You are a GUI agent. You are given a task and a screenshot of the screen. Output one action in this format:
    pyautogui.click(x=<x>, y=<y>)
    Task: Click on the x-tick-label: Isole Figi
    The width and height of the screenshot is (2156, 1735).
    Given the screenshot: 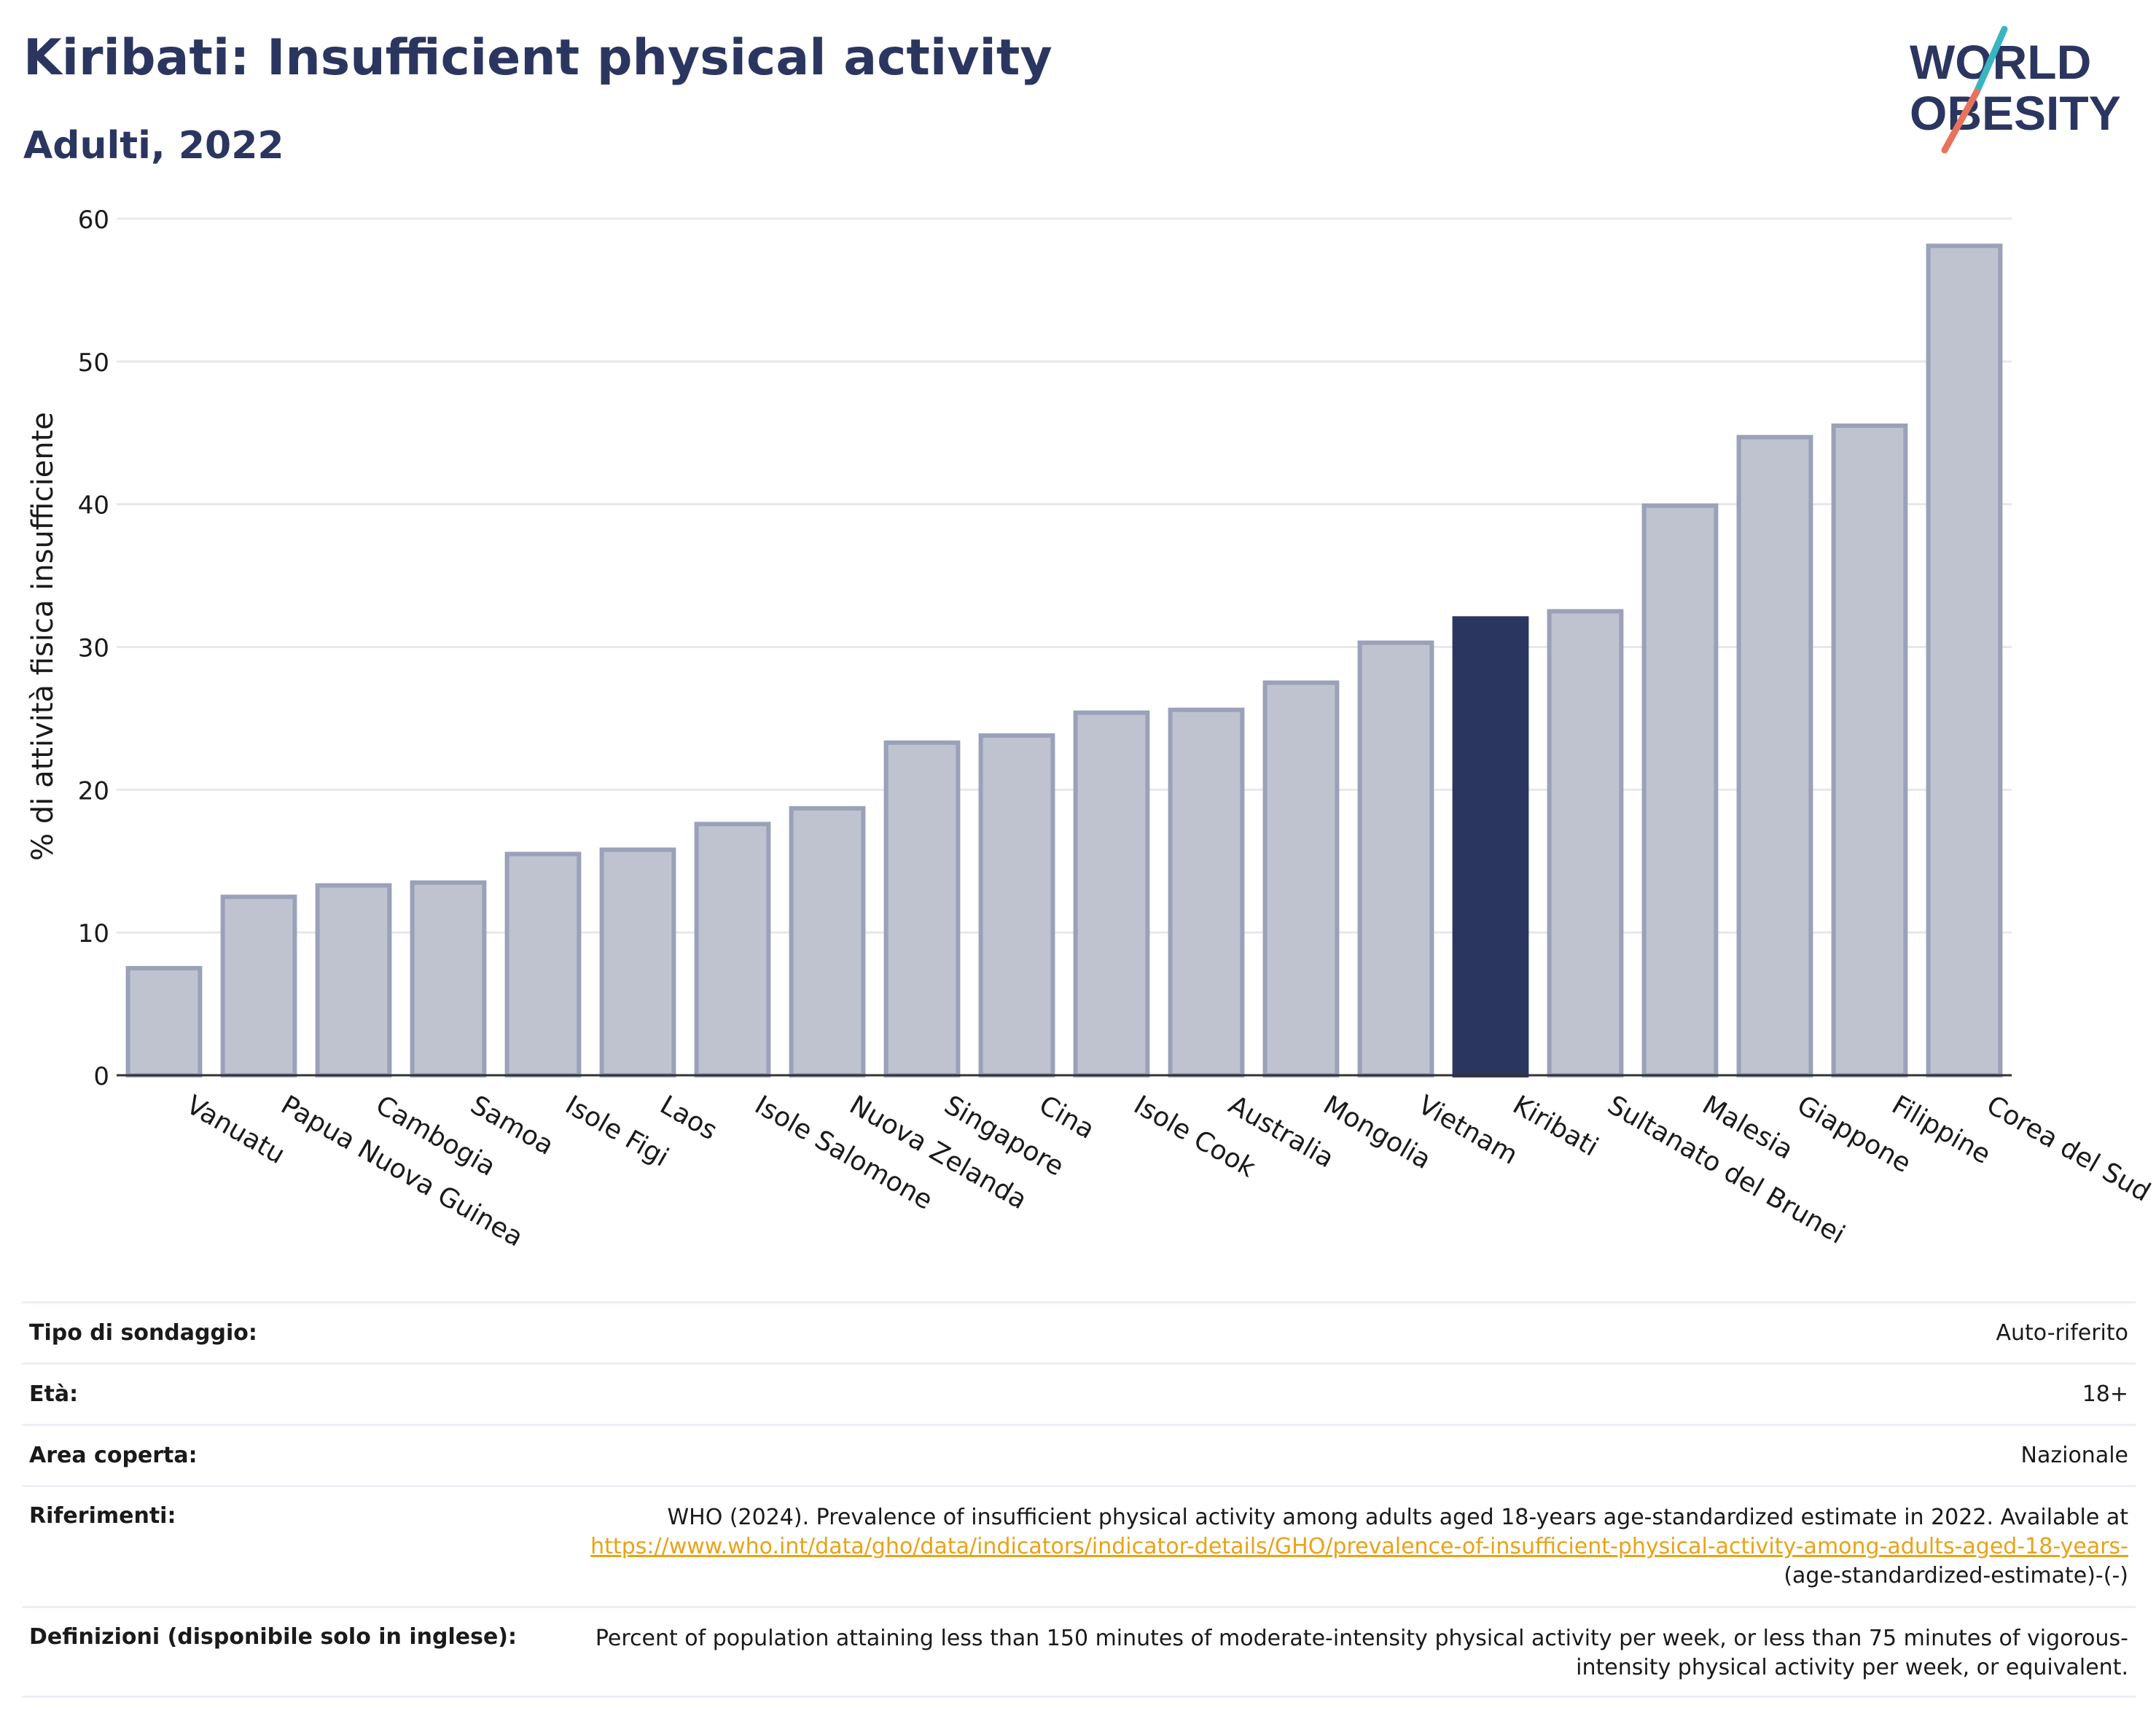 What is the action you would take?
    pyautogui.click(x=617, y=1131)
    